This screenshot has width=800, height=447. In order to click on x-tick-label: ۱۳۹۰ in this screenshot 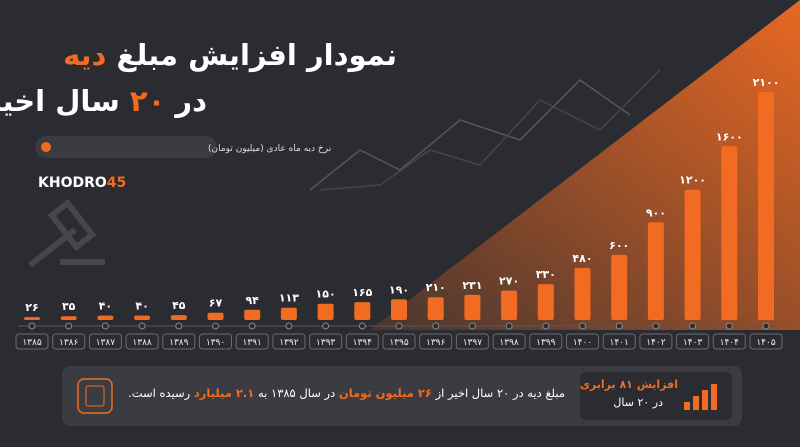, I will do `click(215, 343)`.